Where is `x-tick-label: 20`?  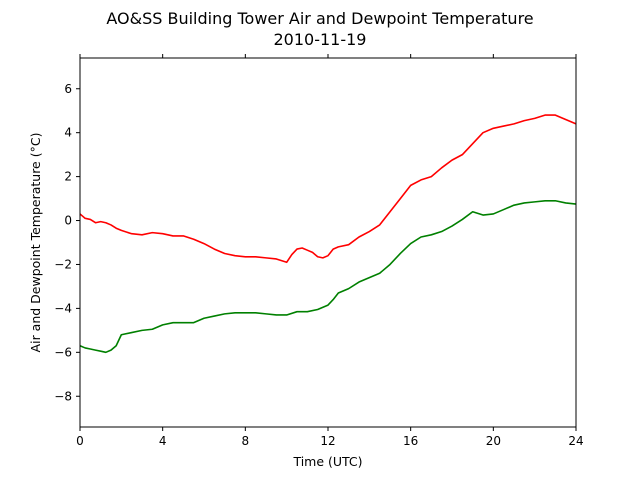 x-tick-label: 20 is located at coordinates (493, 441).